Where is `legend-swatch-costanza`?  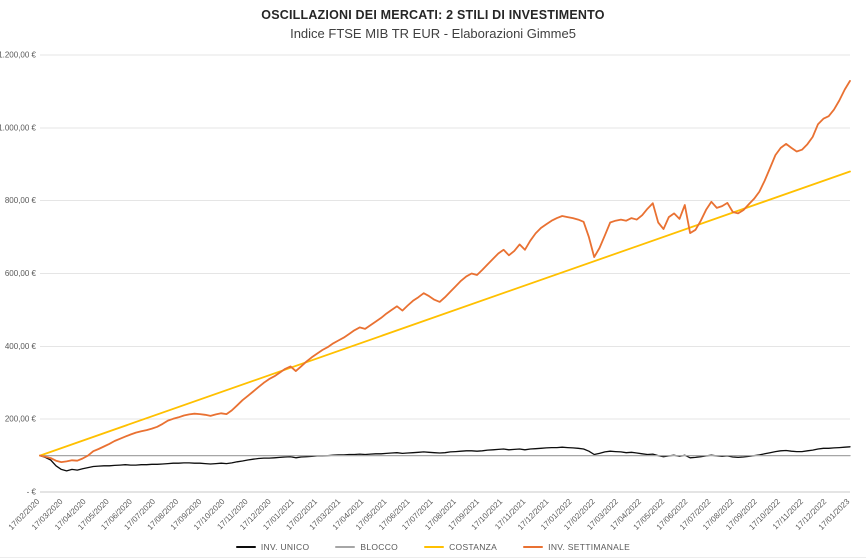 legend-swatch-costanza is located at coordinates (434, 547).